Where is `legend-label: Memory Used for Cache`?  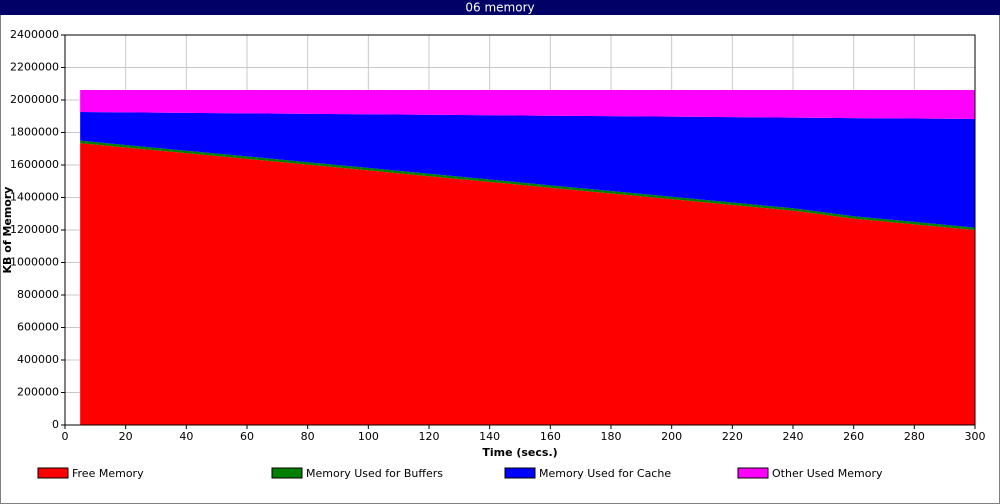
legend-label: Memory Used for Cache is located at coordinates (605, 473).